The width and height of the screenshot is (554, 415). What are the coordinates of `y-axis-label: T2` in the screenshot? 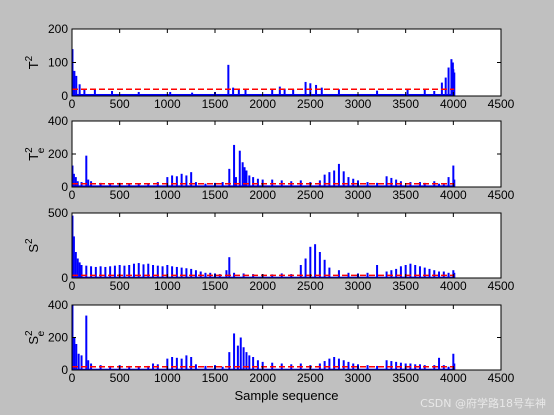 It's located at (32, 62).